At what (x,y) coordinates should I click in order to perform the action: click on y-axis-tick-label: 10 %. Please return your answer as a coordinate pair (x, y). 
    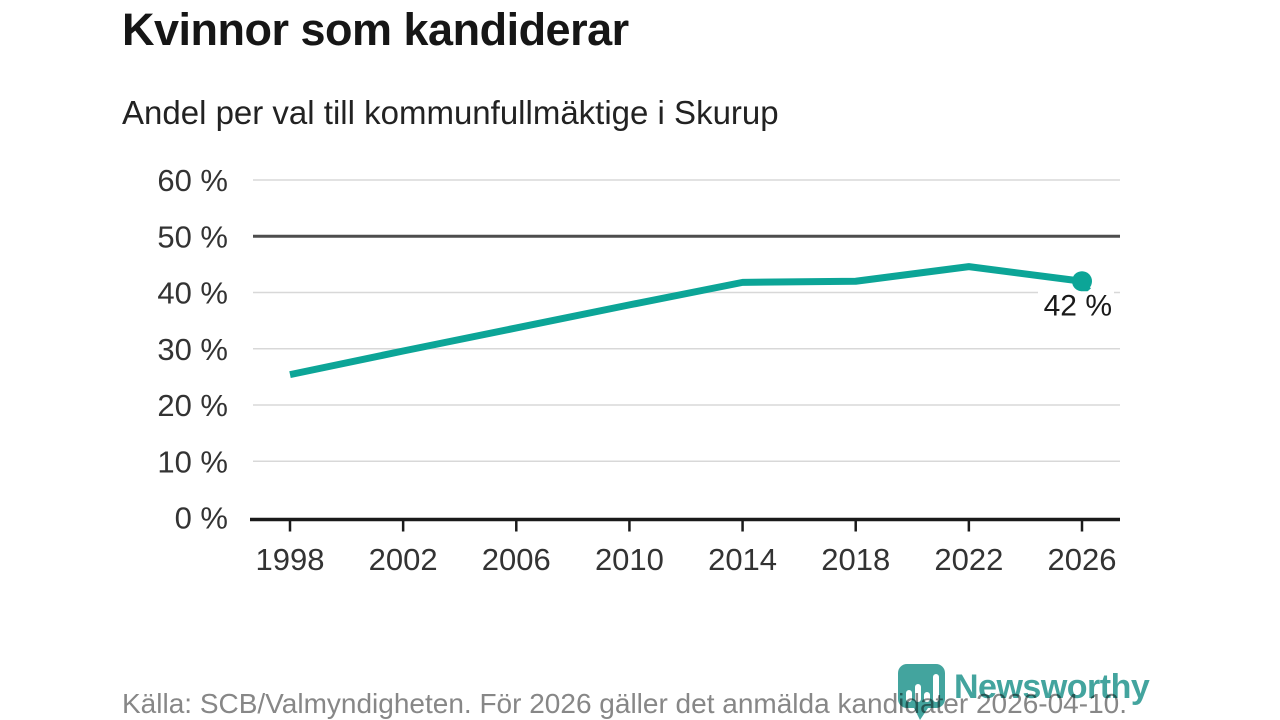
    Looking at the image, I should click on (192, 461).